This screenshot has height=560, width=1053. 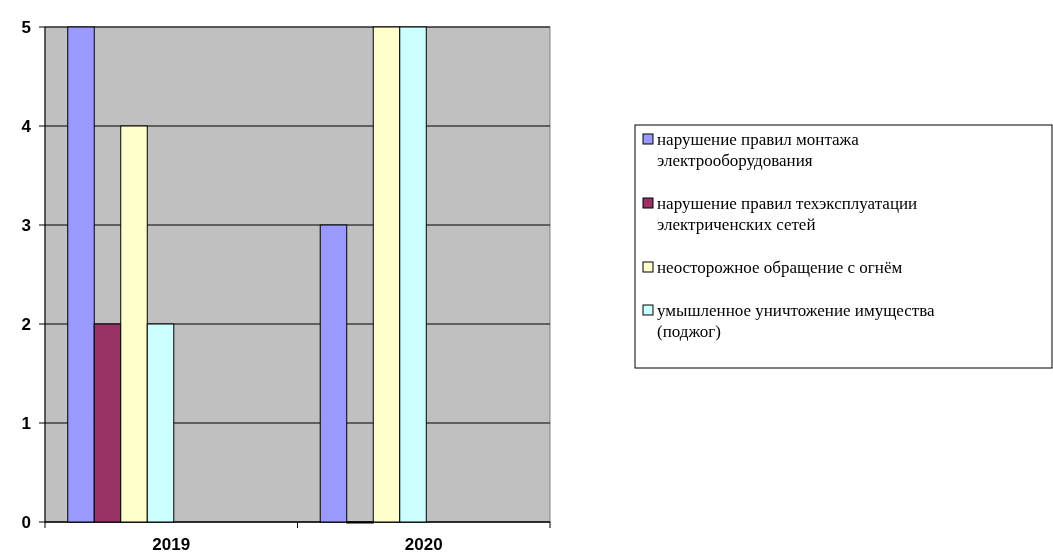 What do you see at coordinates (26, 27) in the screenshot?
I see `y-tick-label: 5` at bounding box center [26, 27].